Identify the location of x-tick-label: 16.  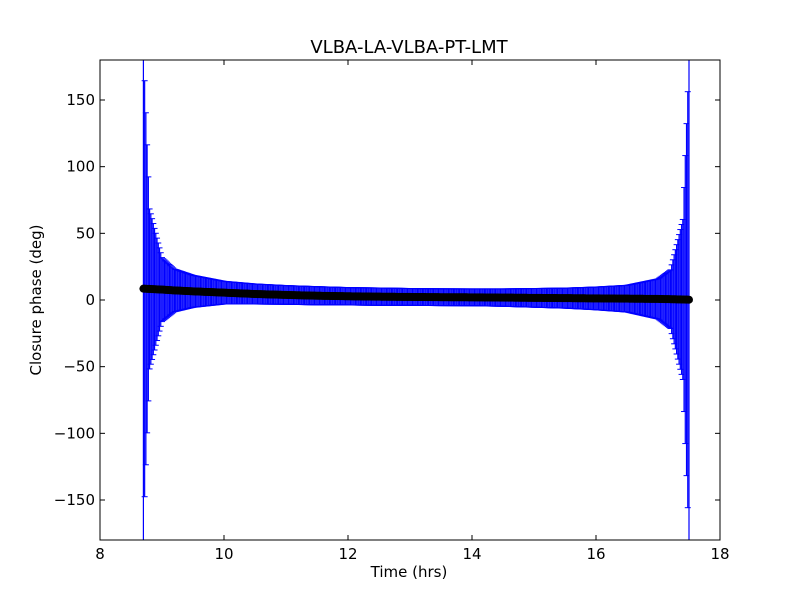
(595, 554).